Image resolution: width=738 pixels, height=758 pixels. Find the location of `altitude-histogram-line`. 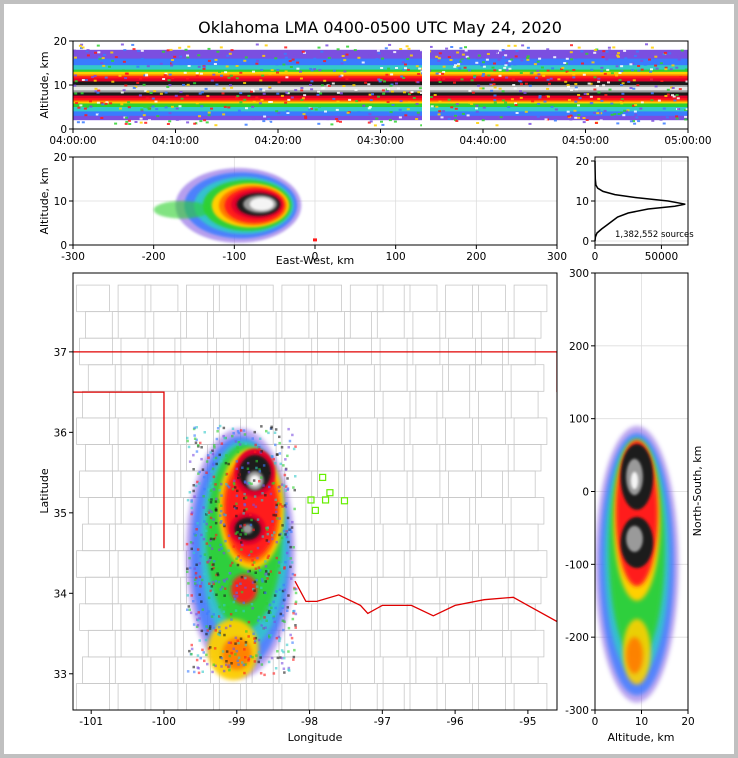

altitude-histogram-line is located at coordinates (640, 201).